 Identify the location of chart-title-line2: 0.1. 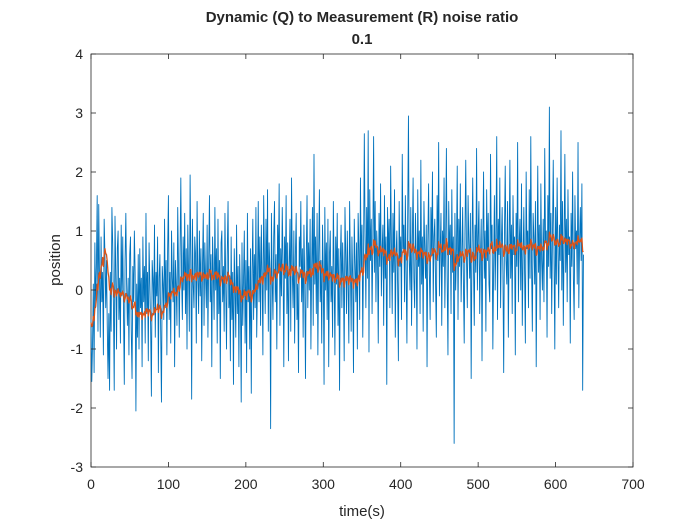
(362, 39).